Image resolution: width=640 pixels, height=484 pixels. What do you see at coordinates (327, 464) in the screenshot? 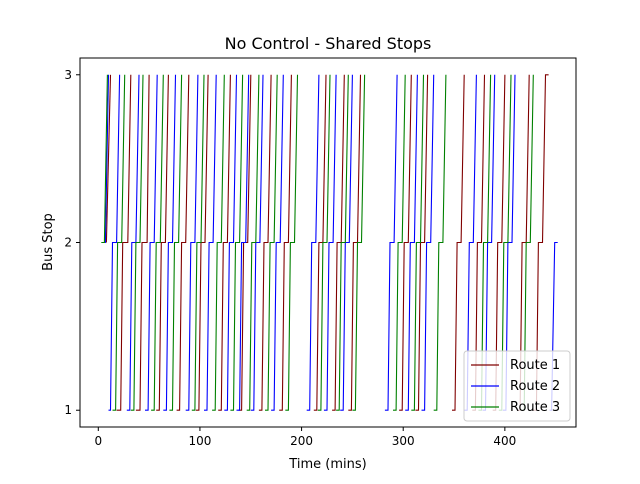
I see `x-axis-label: Time (mins)` at bounding box center [327, 464].